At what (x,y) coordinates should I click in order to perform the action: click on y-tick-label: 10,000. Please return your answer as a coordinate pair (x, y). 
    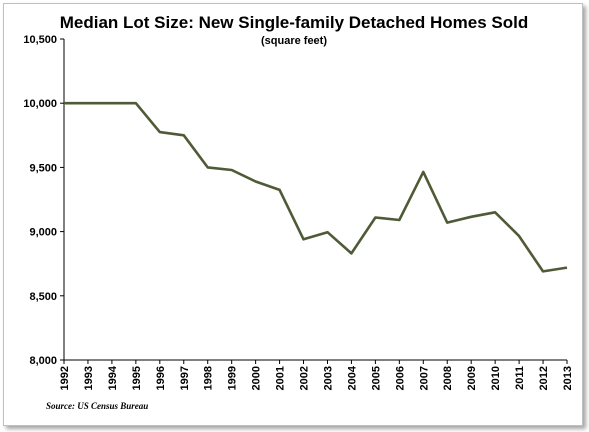
    Looking at the image, I should click on (40, 104).